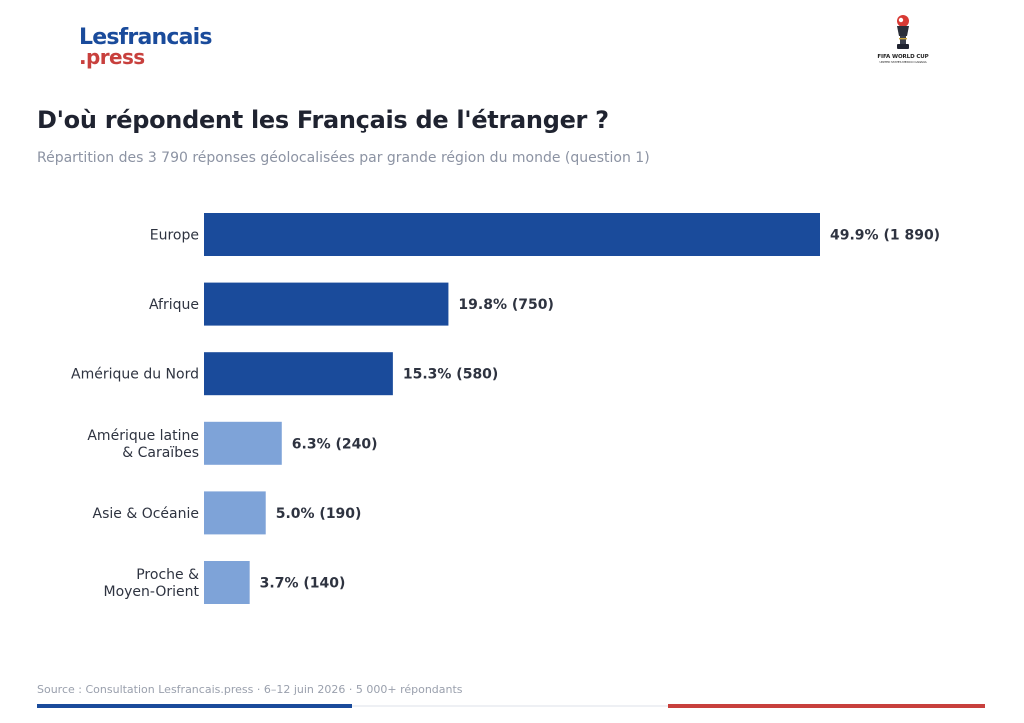 The height and width of the screenshot is (723, 1024). I want to click on category-label-line: Afrique, so click(174, 305).